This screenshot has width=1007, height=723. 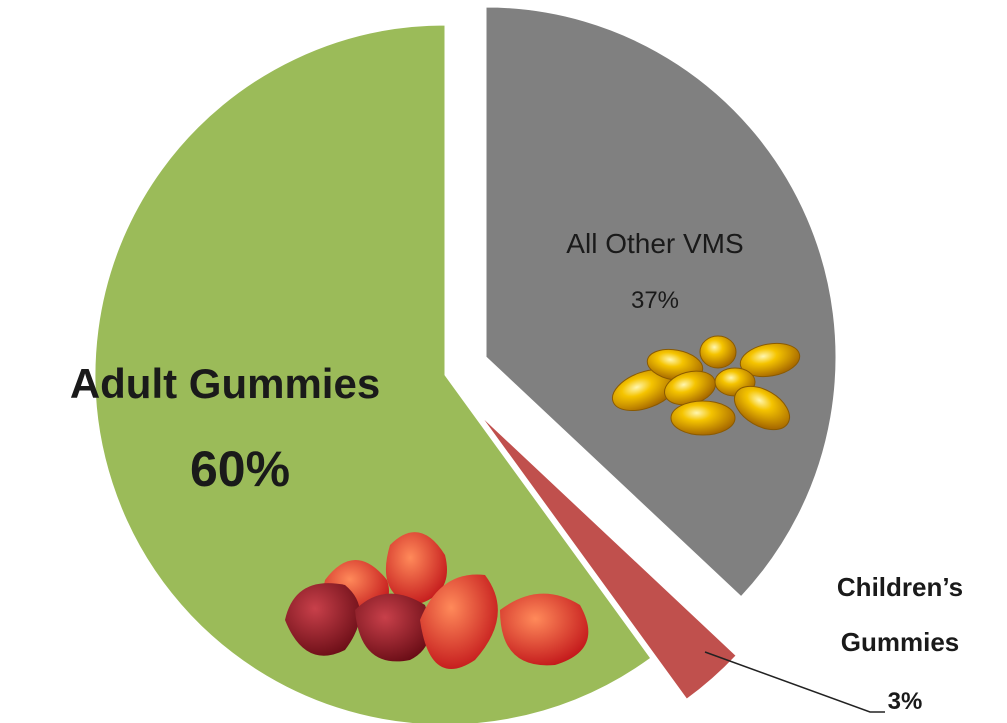 I want to click on value-label: 37%, so click(x=655, y=300).